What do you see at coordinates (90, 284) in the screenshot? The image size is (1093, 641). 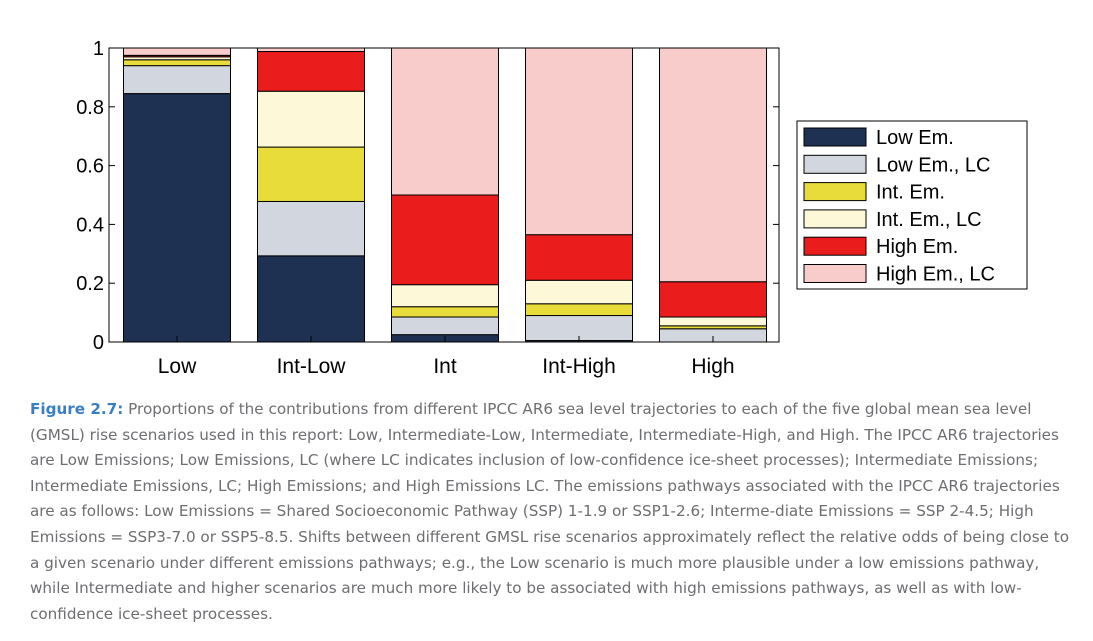 I see `y-tick-label: 0.2` at bounding box center [90, 284].